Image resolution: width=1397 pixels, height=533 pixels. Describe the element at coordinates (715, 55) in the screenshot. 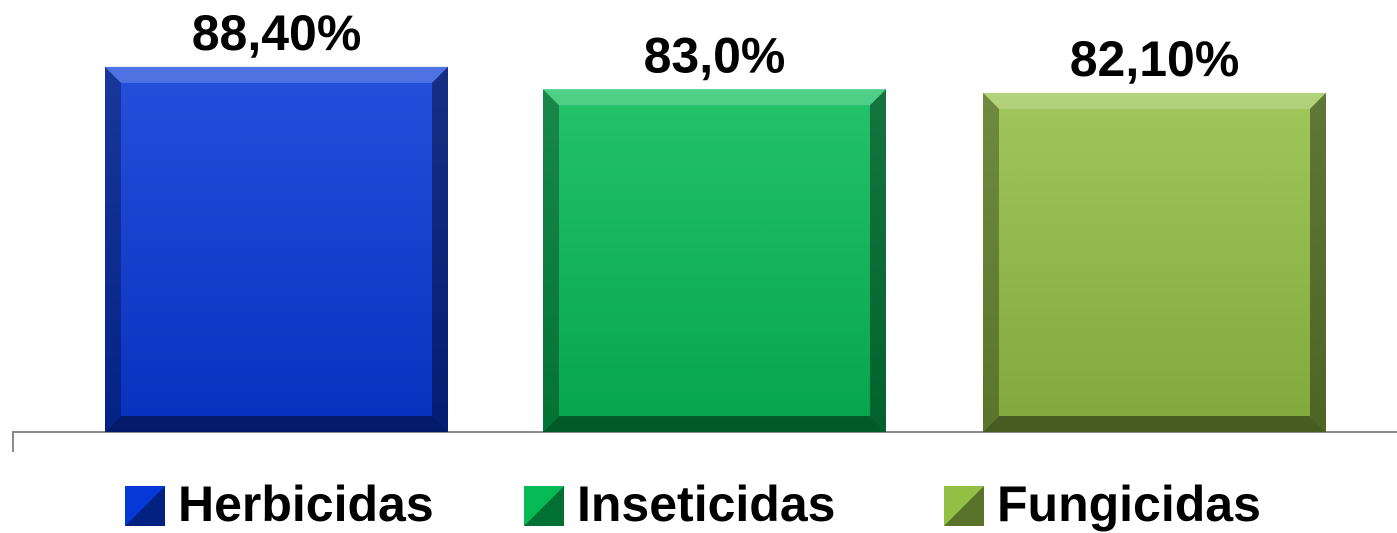

I see `value-label: 83,0%` at that location.